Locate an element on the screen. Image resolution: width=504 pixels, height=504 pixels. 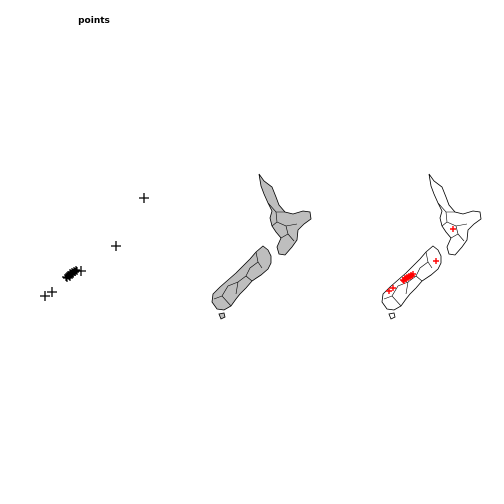
panel-title-points: points is located at coordinates (94, 21).